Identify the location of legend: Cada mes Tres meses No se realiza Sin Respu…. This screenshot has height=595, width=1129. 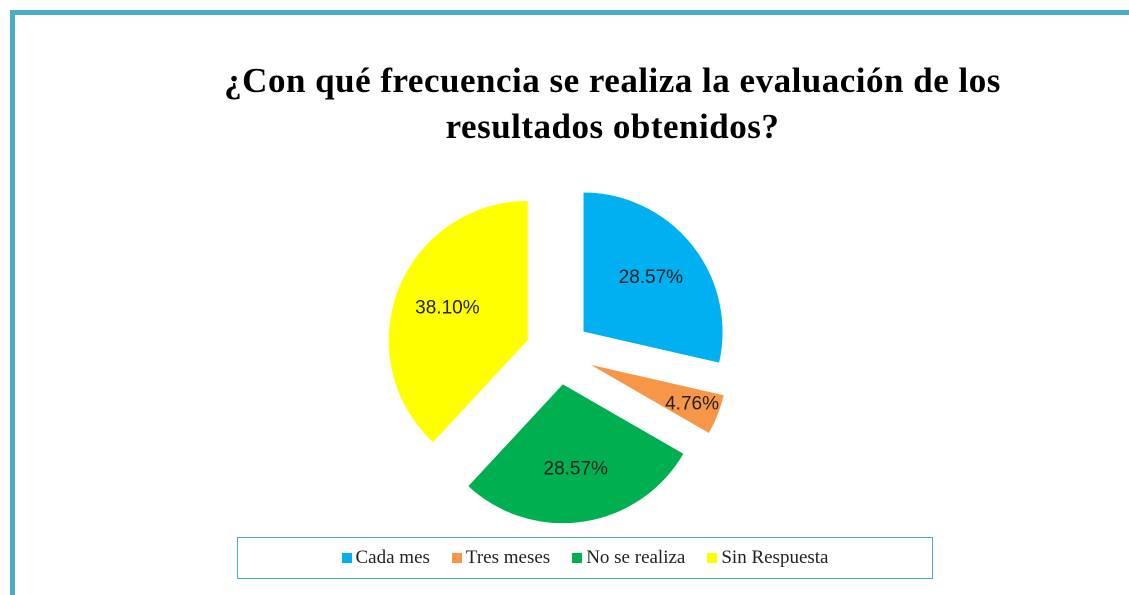
(585, 558).